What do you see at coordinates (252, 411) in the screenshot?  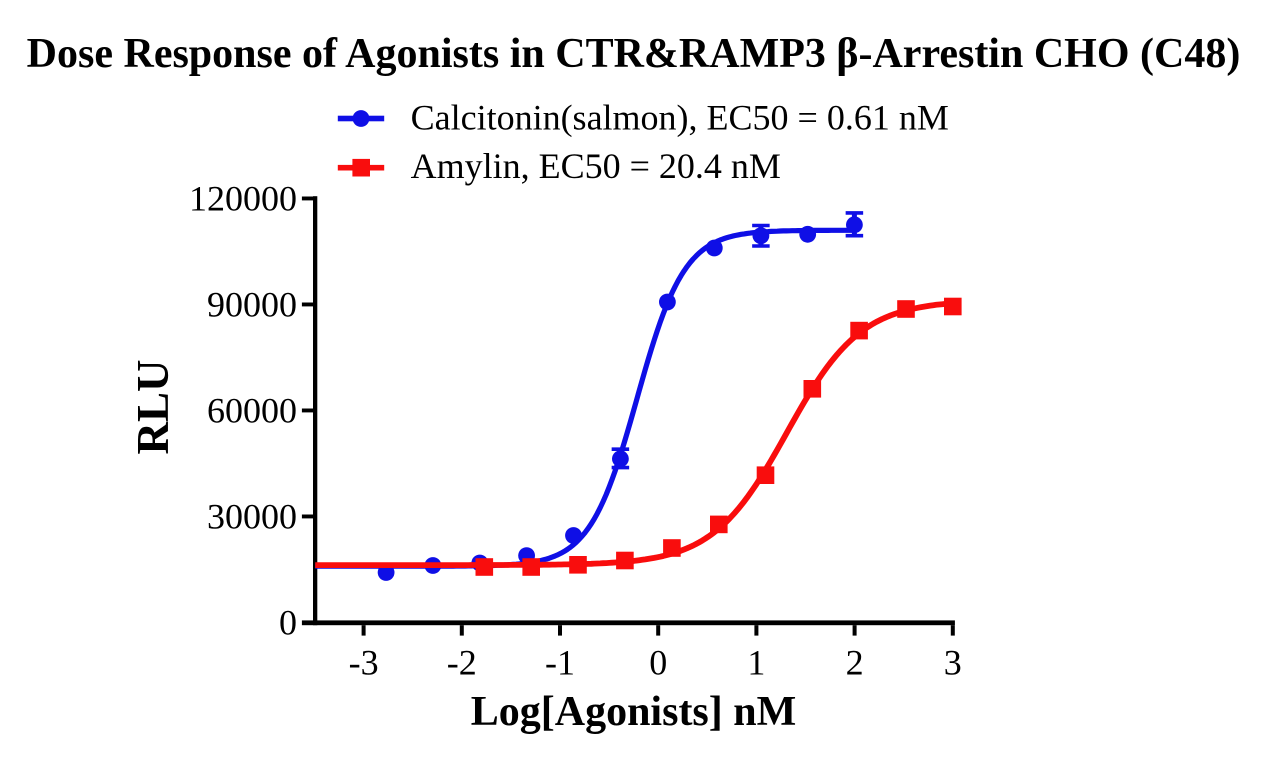 I see `svg-text: 60000` at bounding box center [252, 411].